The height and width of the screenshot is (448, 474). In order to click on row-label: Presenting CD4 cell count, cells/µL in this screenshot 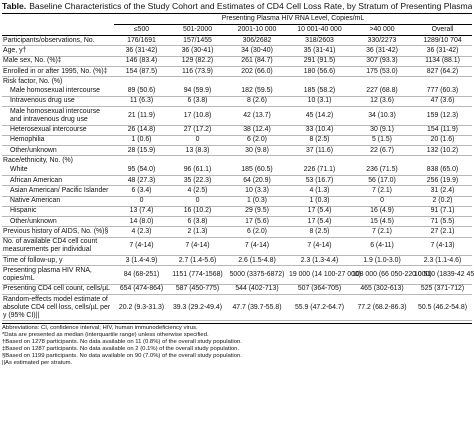, I will do `click(58, 289)`.